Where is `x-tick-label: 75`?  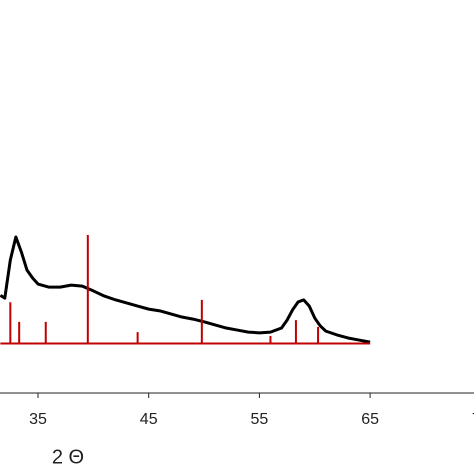 x-tick-label: 75 is located at coordinates (473, 419).